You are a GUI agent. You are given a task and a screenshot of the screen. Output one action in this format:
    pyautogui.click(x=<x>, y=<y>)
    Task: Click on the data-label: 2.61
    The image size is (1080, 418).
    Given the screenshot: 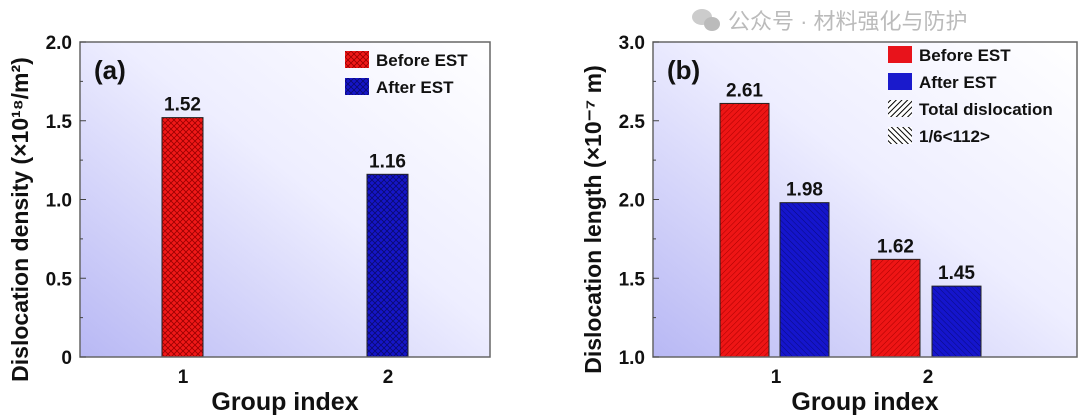 What is the action you would take?
    pyautogui.click(x=744, y=90)
    